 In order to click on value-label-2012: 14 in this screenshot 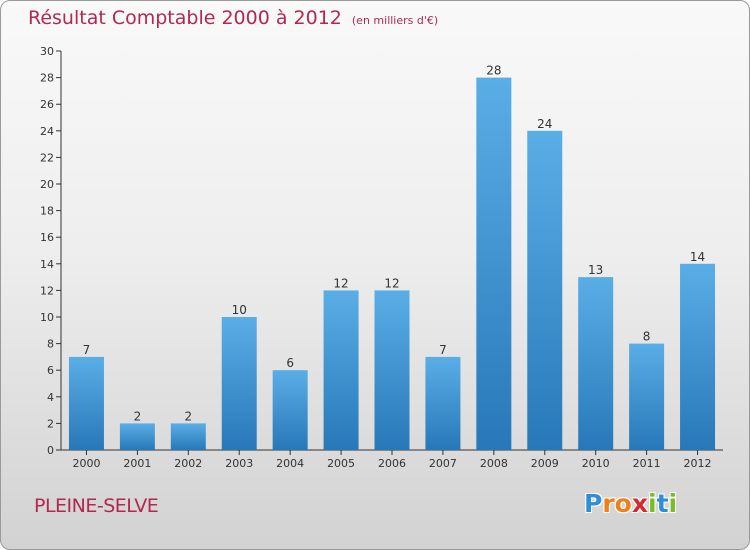, I will do `click(697, 257)`.